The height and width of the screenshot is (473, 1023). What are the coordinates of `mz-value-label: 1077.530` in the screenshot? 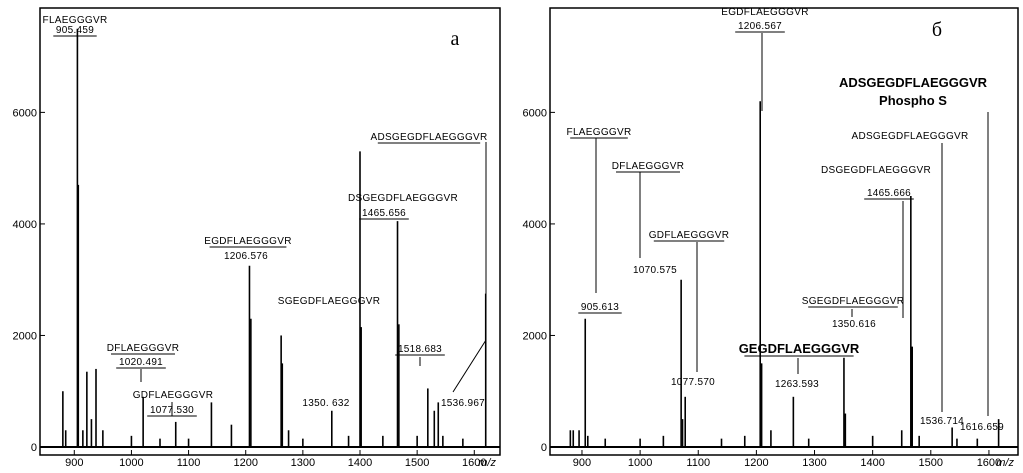 It's located at (172, 410).